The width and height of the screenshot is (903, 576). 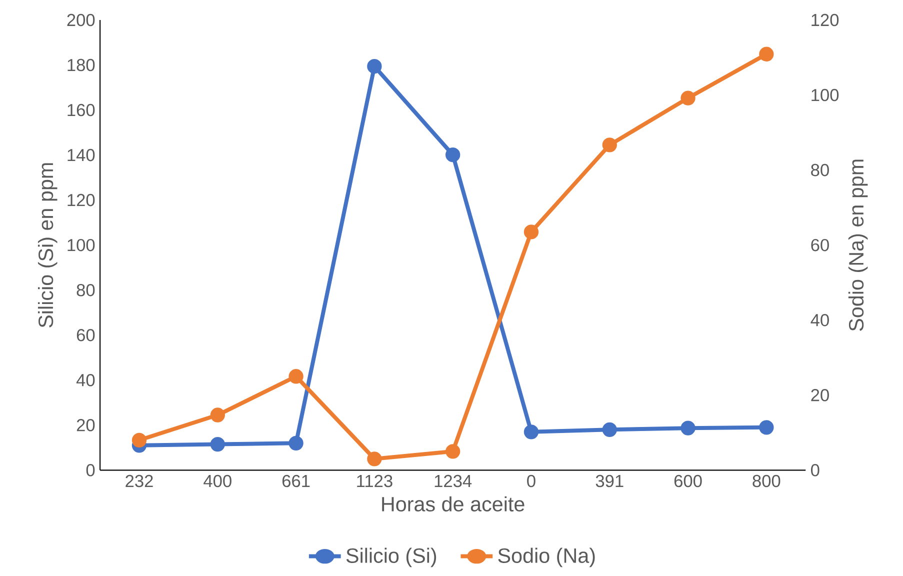 What do you see at coordinates (820, 395) in the screenshot?
I see `y2-tick-label: 20` at bounding box center [820, 395].